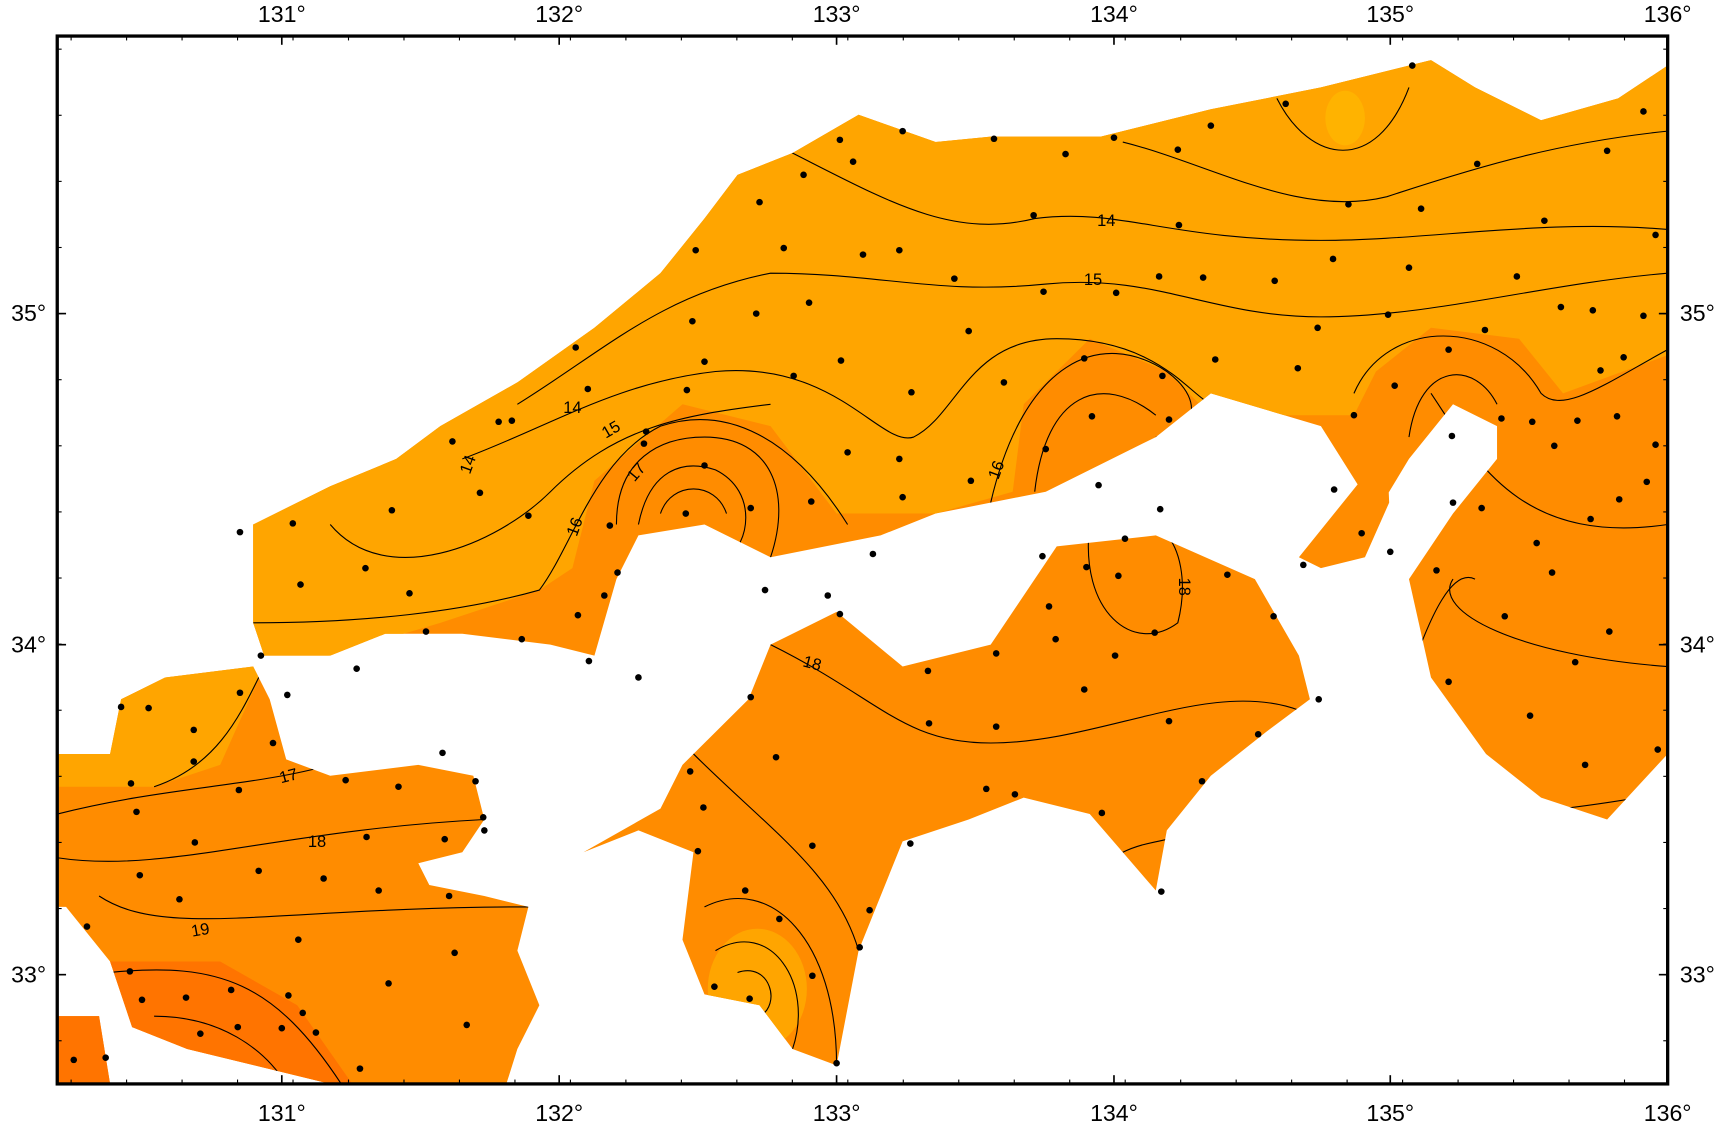  What do you see at coordinates (1668, 1113) in the screenshot?
I see `x-tick-label: 136°` at bounding box center [1668, 1113].